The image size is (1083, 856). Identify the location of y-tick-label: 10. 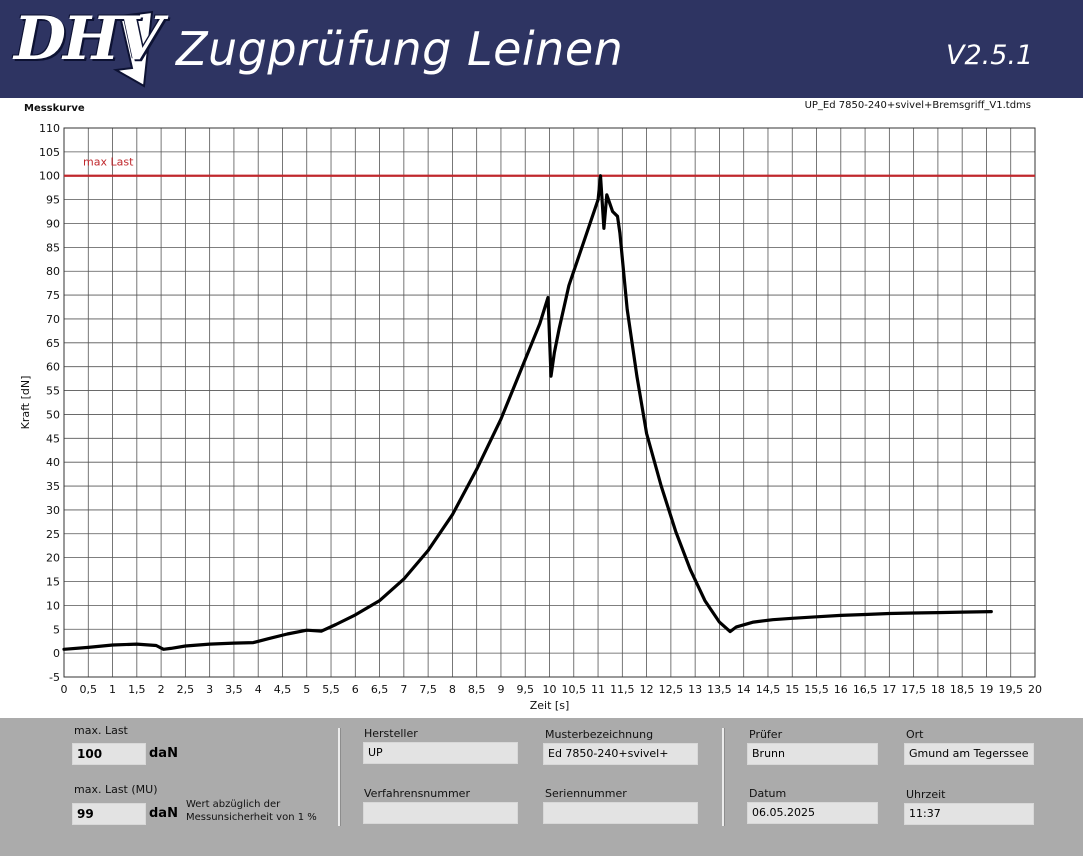
(53, 605).